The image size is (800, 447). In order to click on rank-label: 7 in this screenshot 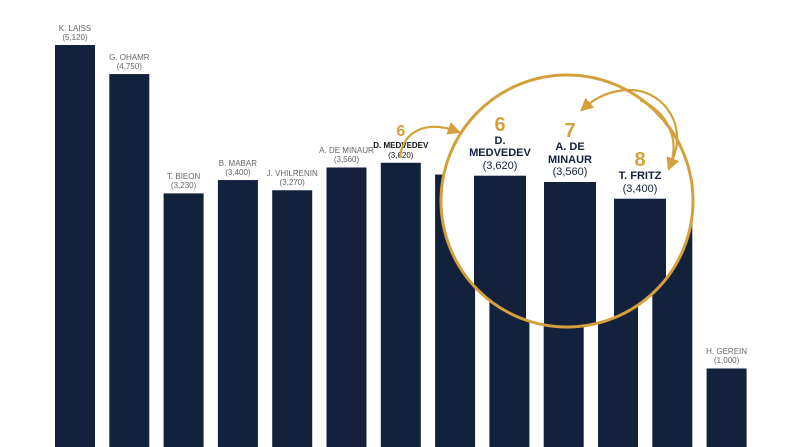, I will do `click(570, 131)`.